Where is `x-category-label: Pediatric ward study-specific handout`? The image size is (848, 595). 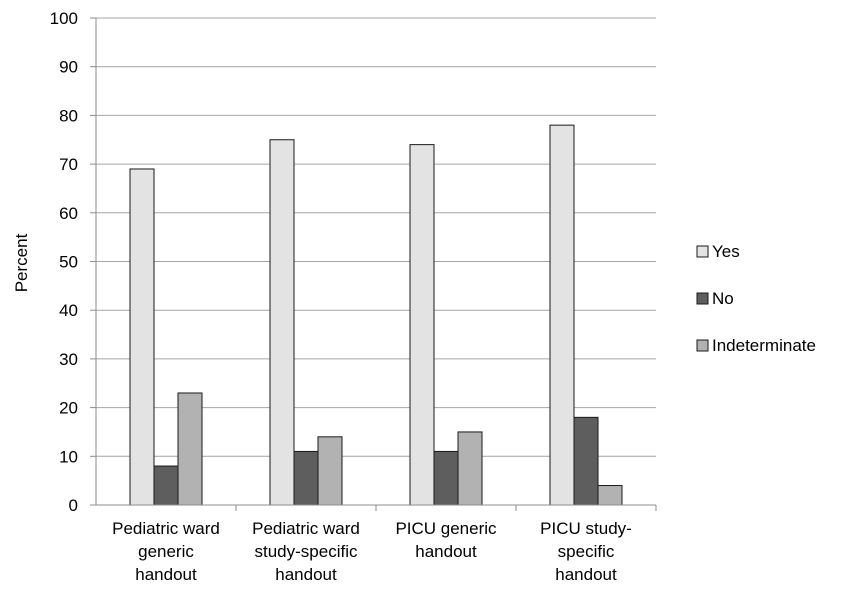
x-category-label: Pediatric ward study-specific handout is located at coordinates (306, 551).